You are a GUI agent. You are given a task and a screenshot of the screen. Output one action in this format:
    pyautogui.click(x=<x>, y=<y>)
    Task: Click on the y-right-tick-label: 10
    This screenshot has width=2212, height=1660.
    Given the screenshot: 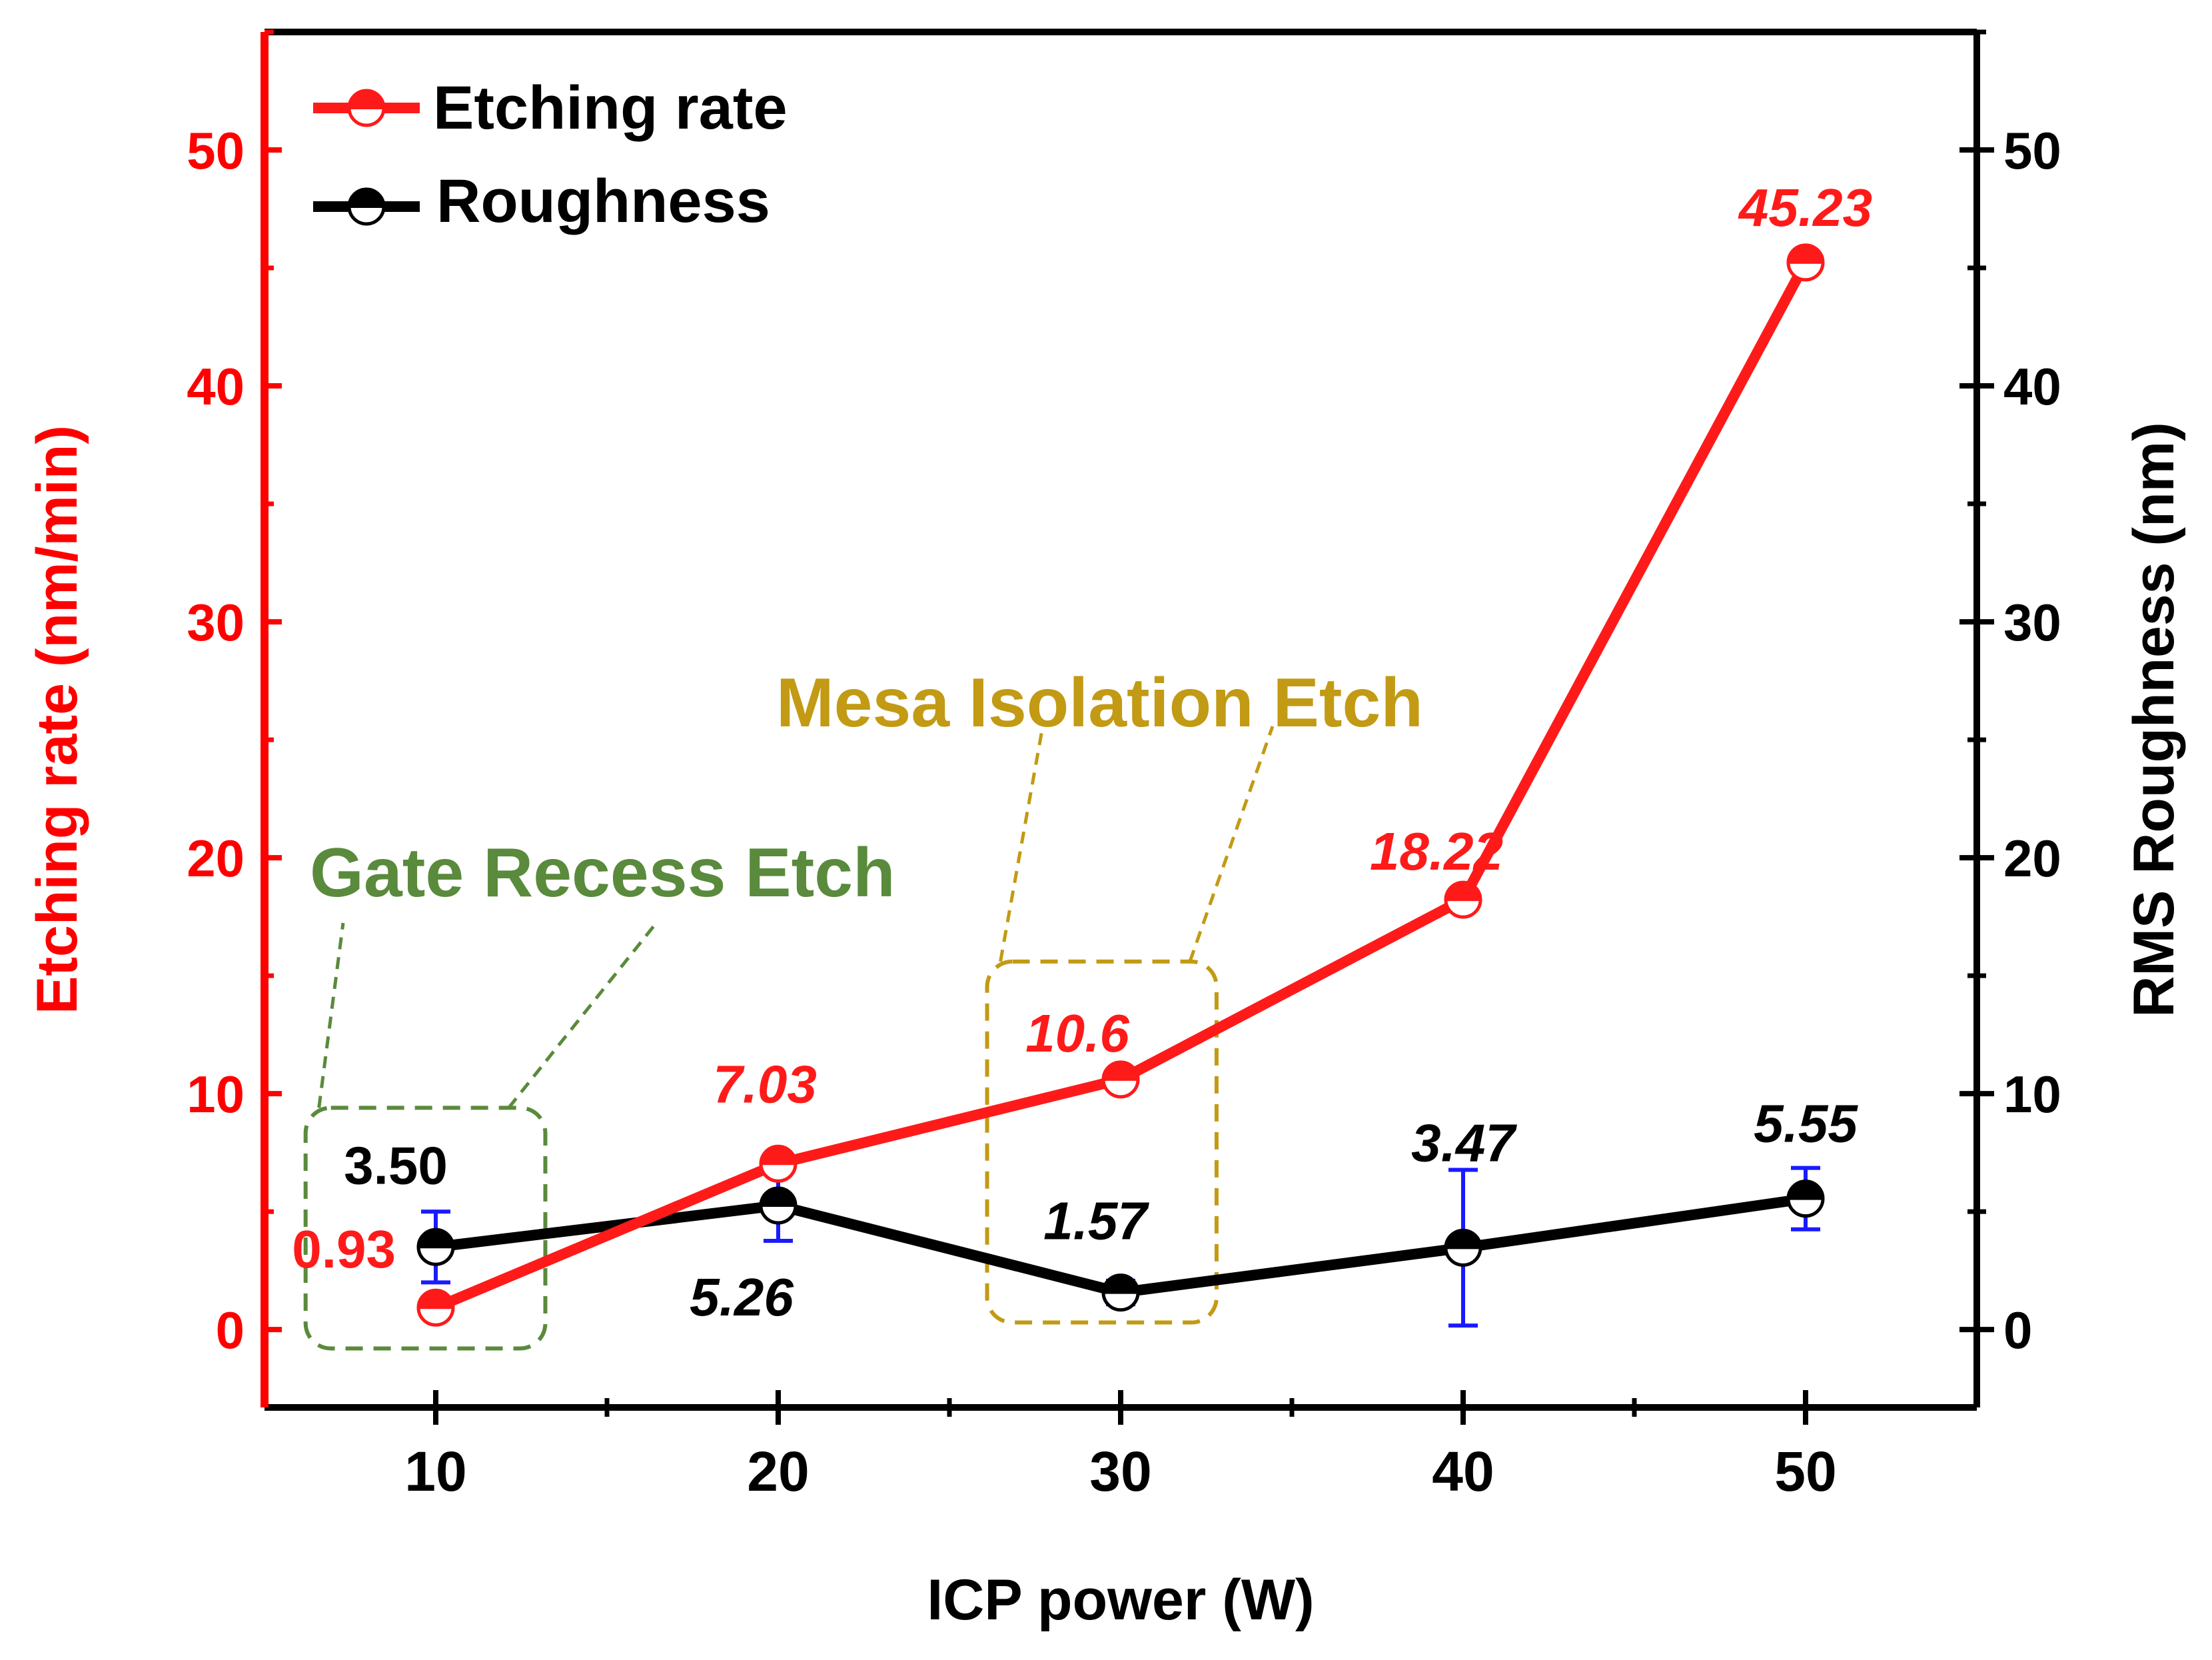 What is the action you would take?
    pyautogui.click(x=2032, y=1094)
    